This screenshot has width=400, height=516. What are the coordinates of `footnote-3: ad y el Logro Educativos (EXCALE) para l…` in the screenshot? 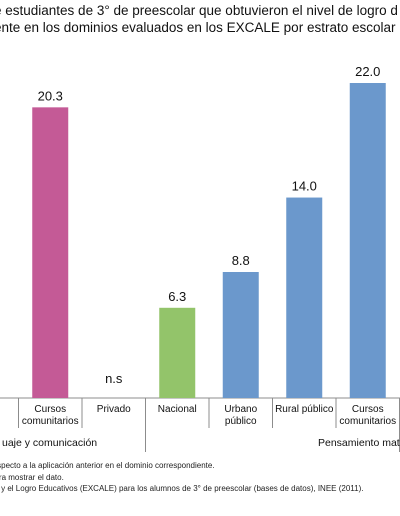 It's located at (182, 488).